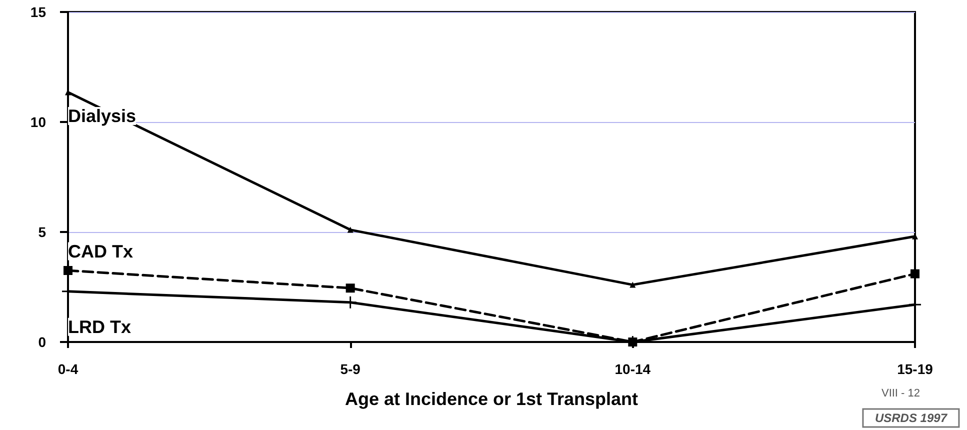 The height and width of the screenshot is (430, 967). Describe the element at coordinates (915, 369) in the screenshot. I see `x-tick-label: 15-19` at that location.